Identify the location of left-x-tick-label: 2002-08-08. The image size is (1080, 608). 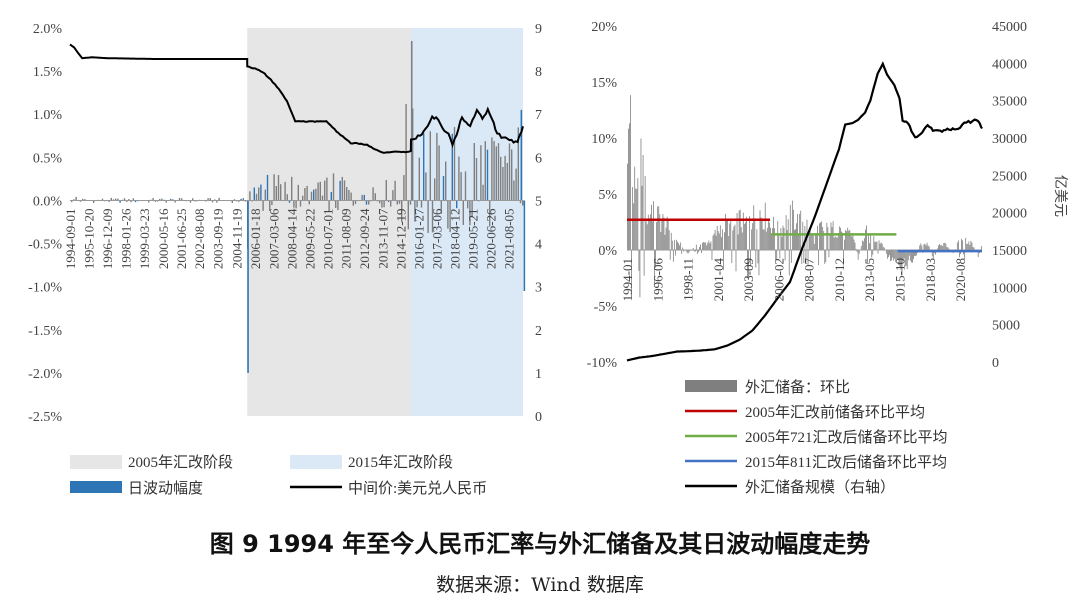
(199, 238).